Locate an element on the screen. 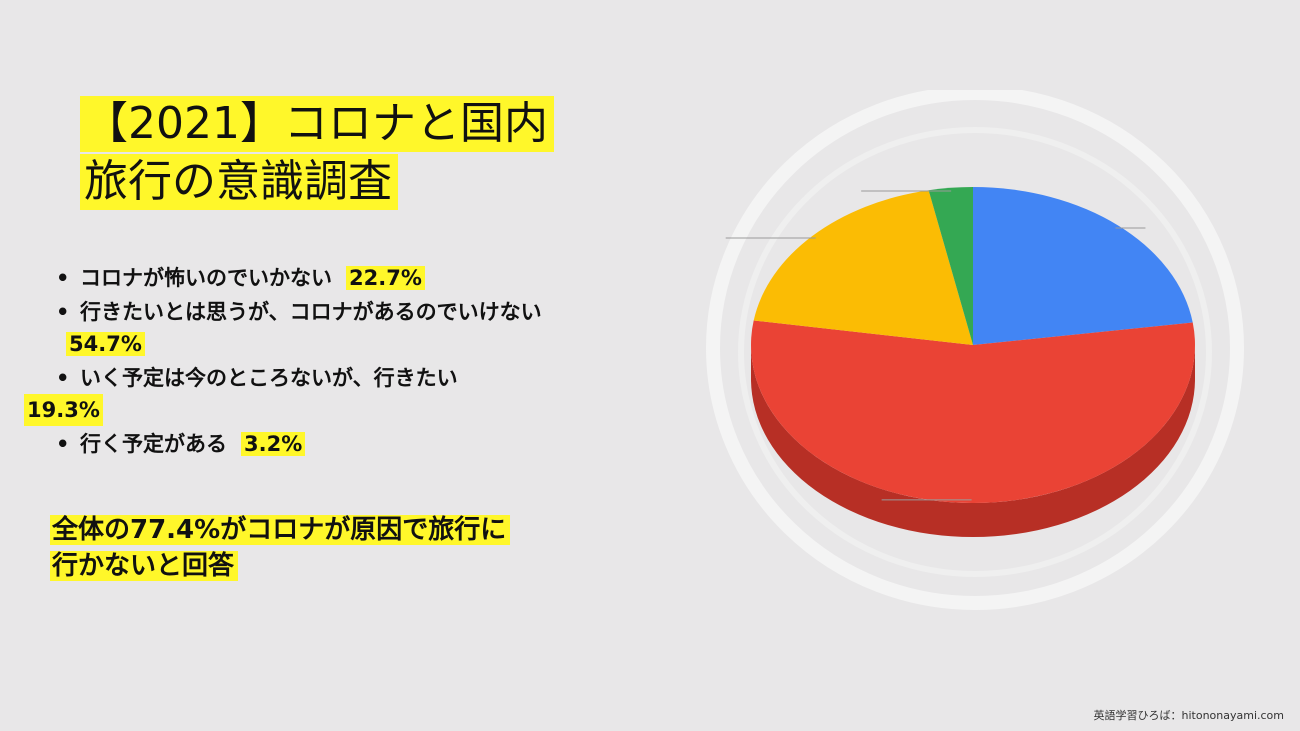 This screenshot has height=731, width=1300. result-item-pct: 3.2% is located at coordinates (273, 444).